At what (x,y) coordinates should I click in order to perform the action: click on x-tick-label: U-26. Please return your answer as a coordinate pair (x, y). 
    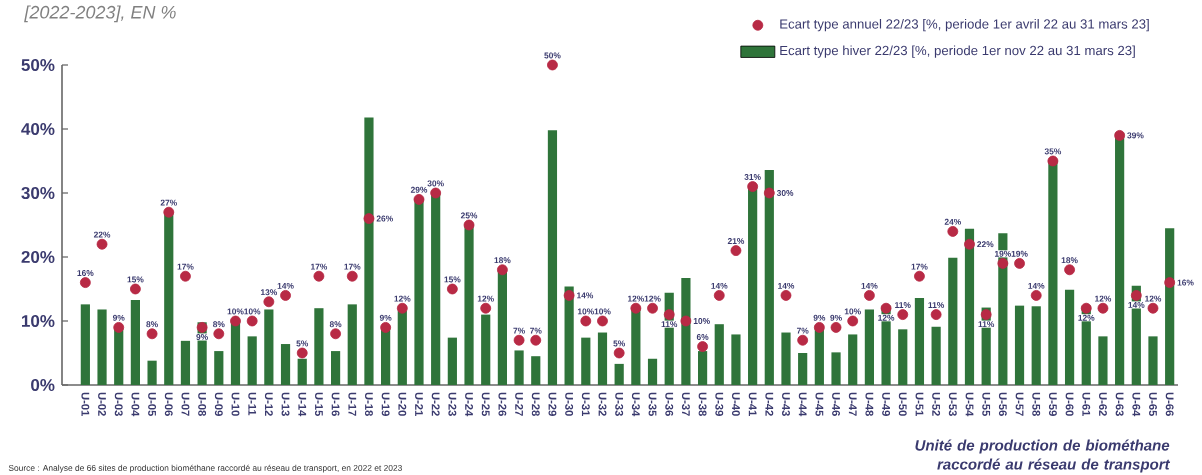
    Looking at the image, I should click on (502, 404).